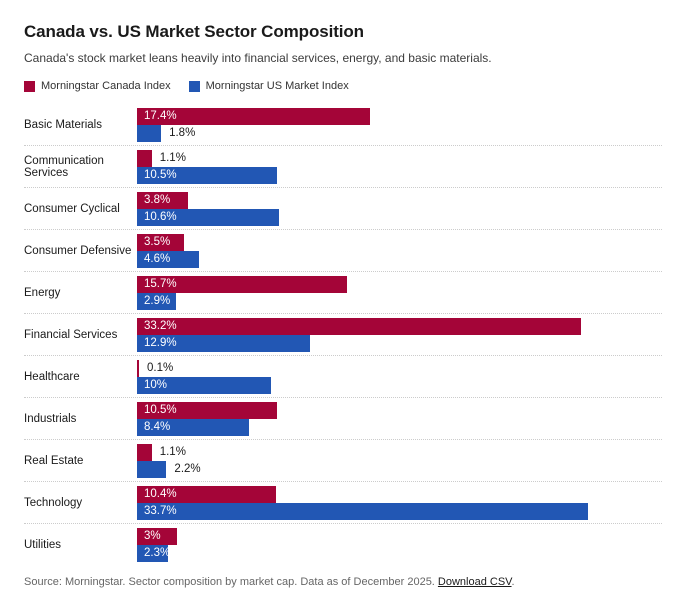  I want to click on sector-row: Consumer Cyclical 3.8% 10.6%, so click(343, 209).